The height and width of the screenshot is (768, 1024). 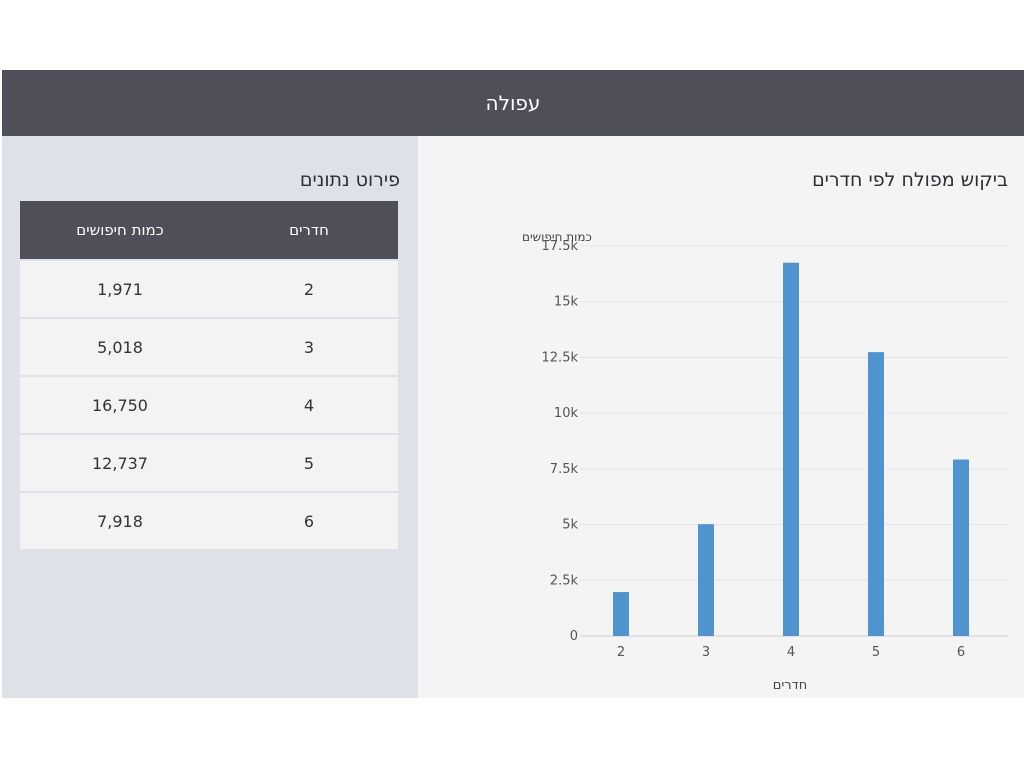 What do you see at coordinates (309, 347) in the screenshot?
I see `rooms-cell: 3` at bounding box center [309, 347].